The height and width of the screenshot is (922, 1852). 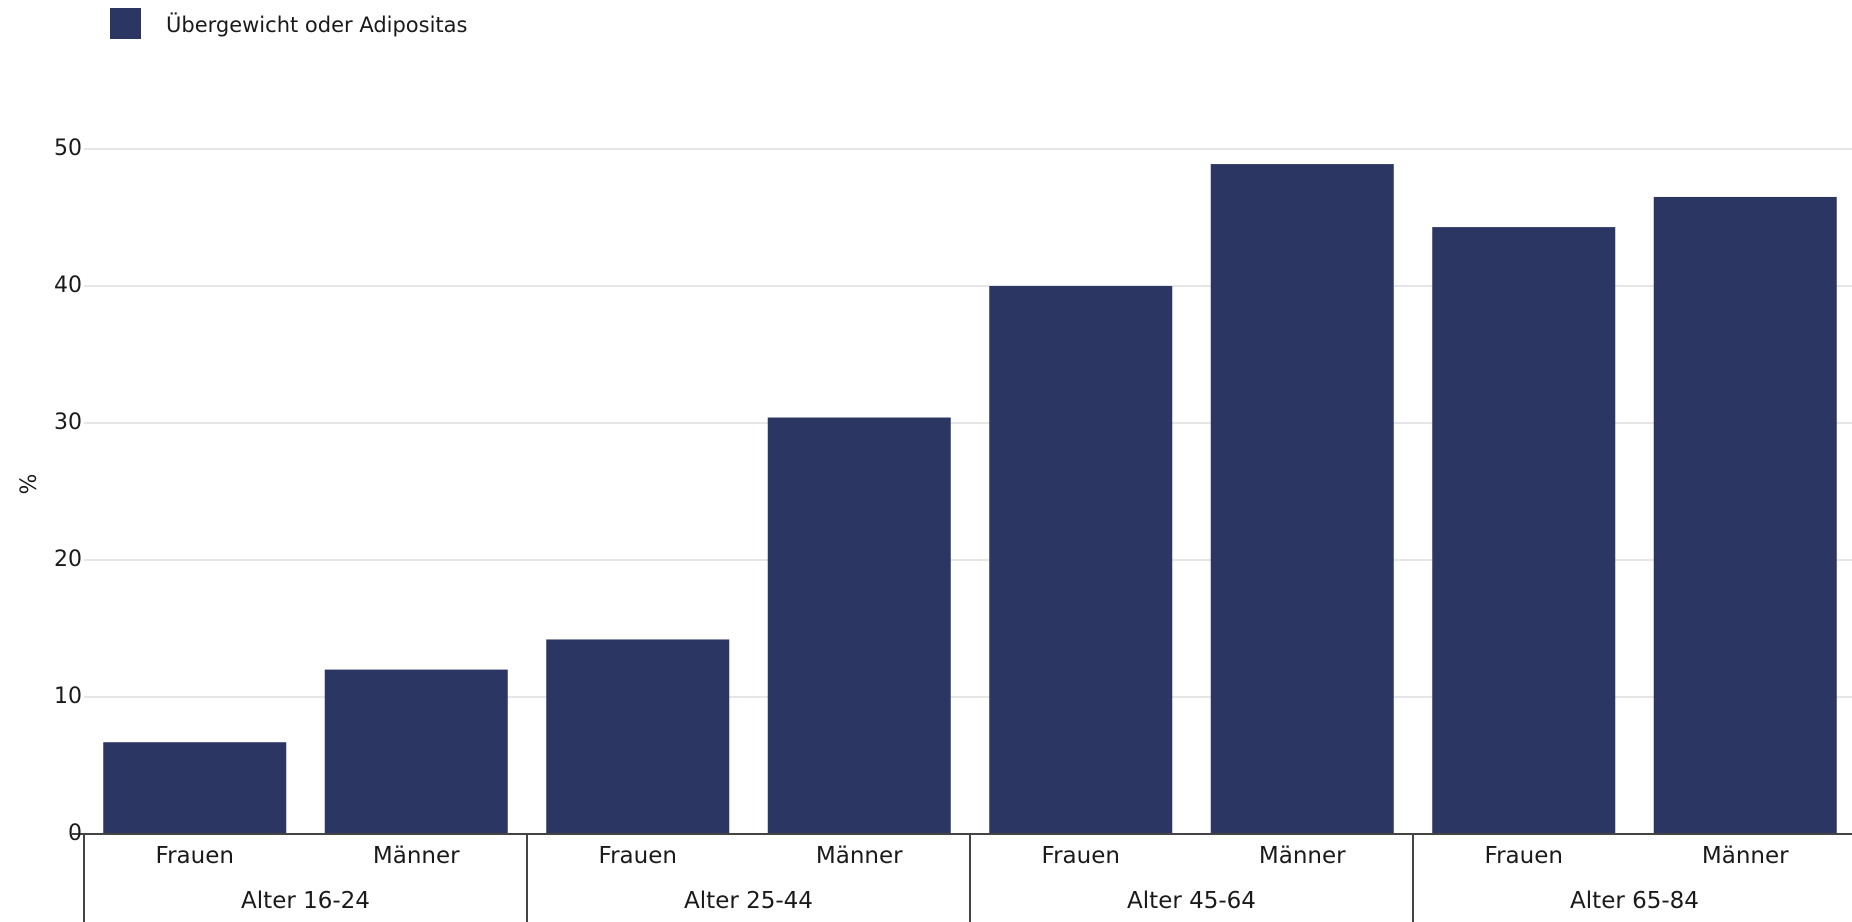 I want to click on y-tick-label: 40, so click(x=68, y=285).